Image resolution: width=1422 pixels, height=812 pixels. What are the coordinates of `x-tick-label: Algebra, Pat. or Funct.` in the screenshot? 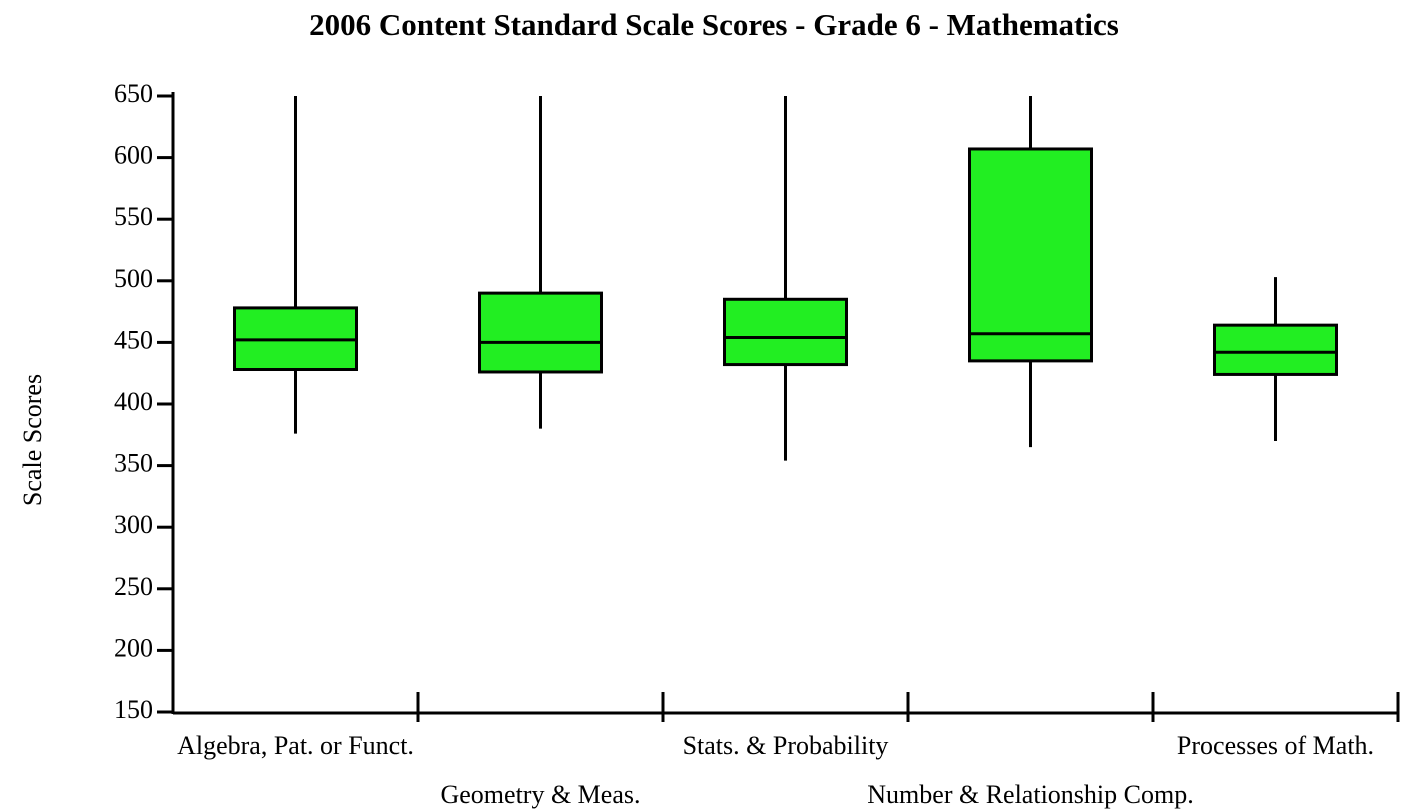 It's located at (295, 745).